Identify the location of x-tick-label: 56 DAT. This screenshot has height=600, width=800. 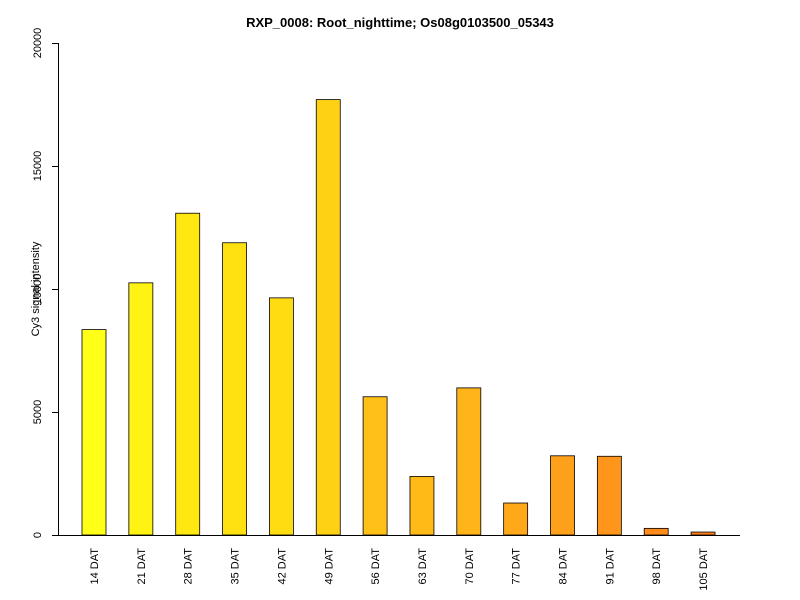
(376, 566).